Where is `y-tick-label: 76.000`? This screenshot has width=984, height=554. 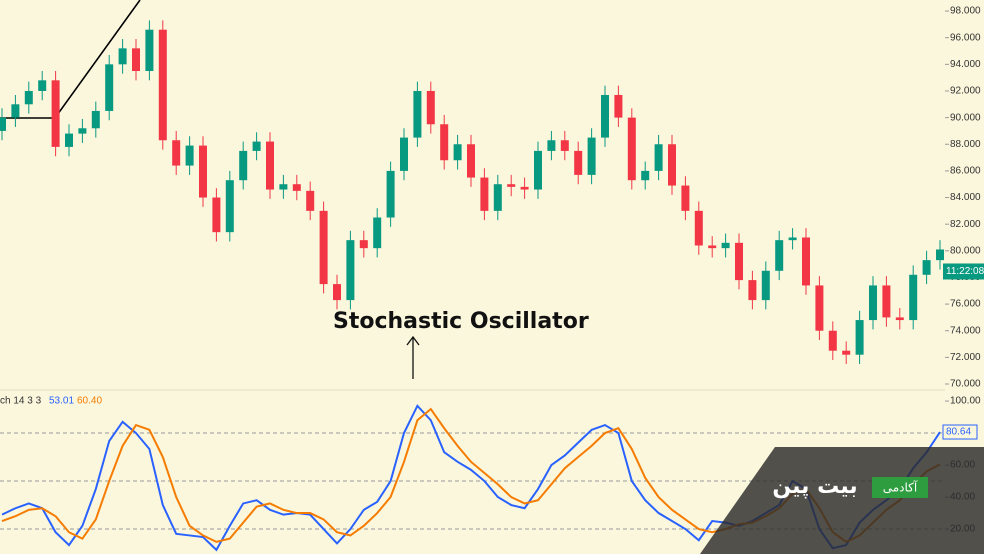 y-tick-label: 76.000 is located at coordinates (965, 304).